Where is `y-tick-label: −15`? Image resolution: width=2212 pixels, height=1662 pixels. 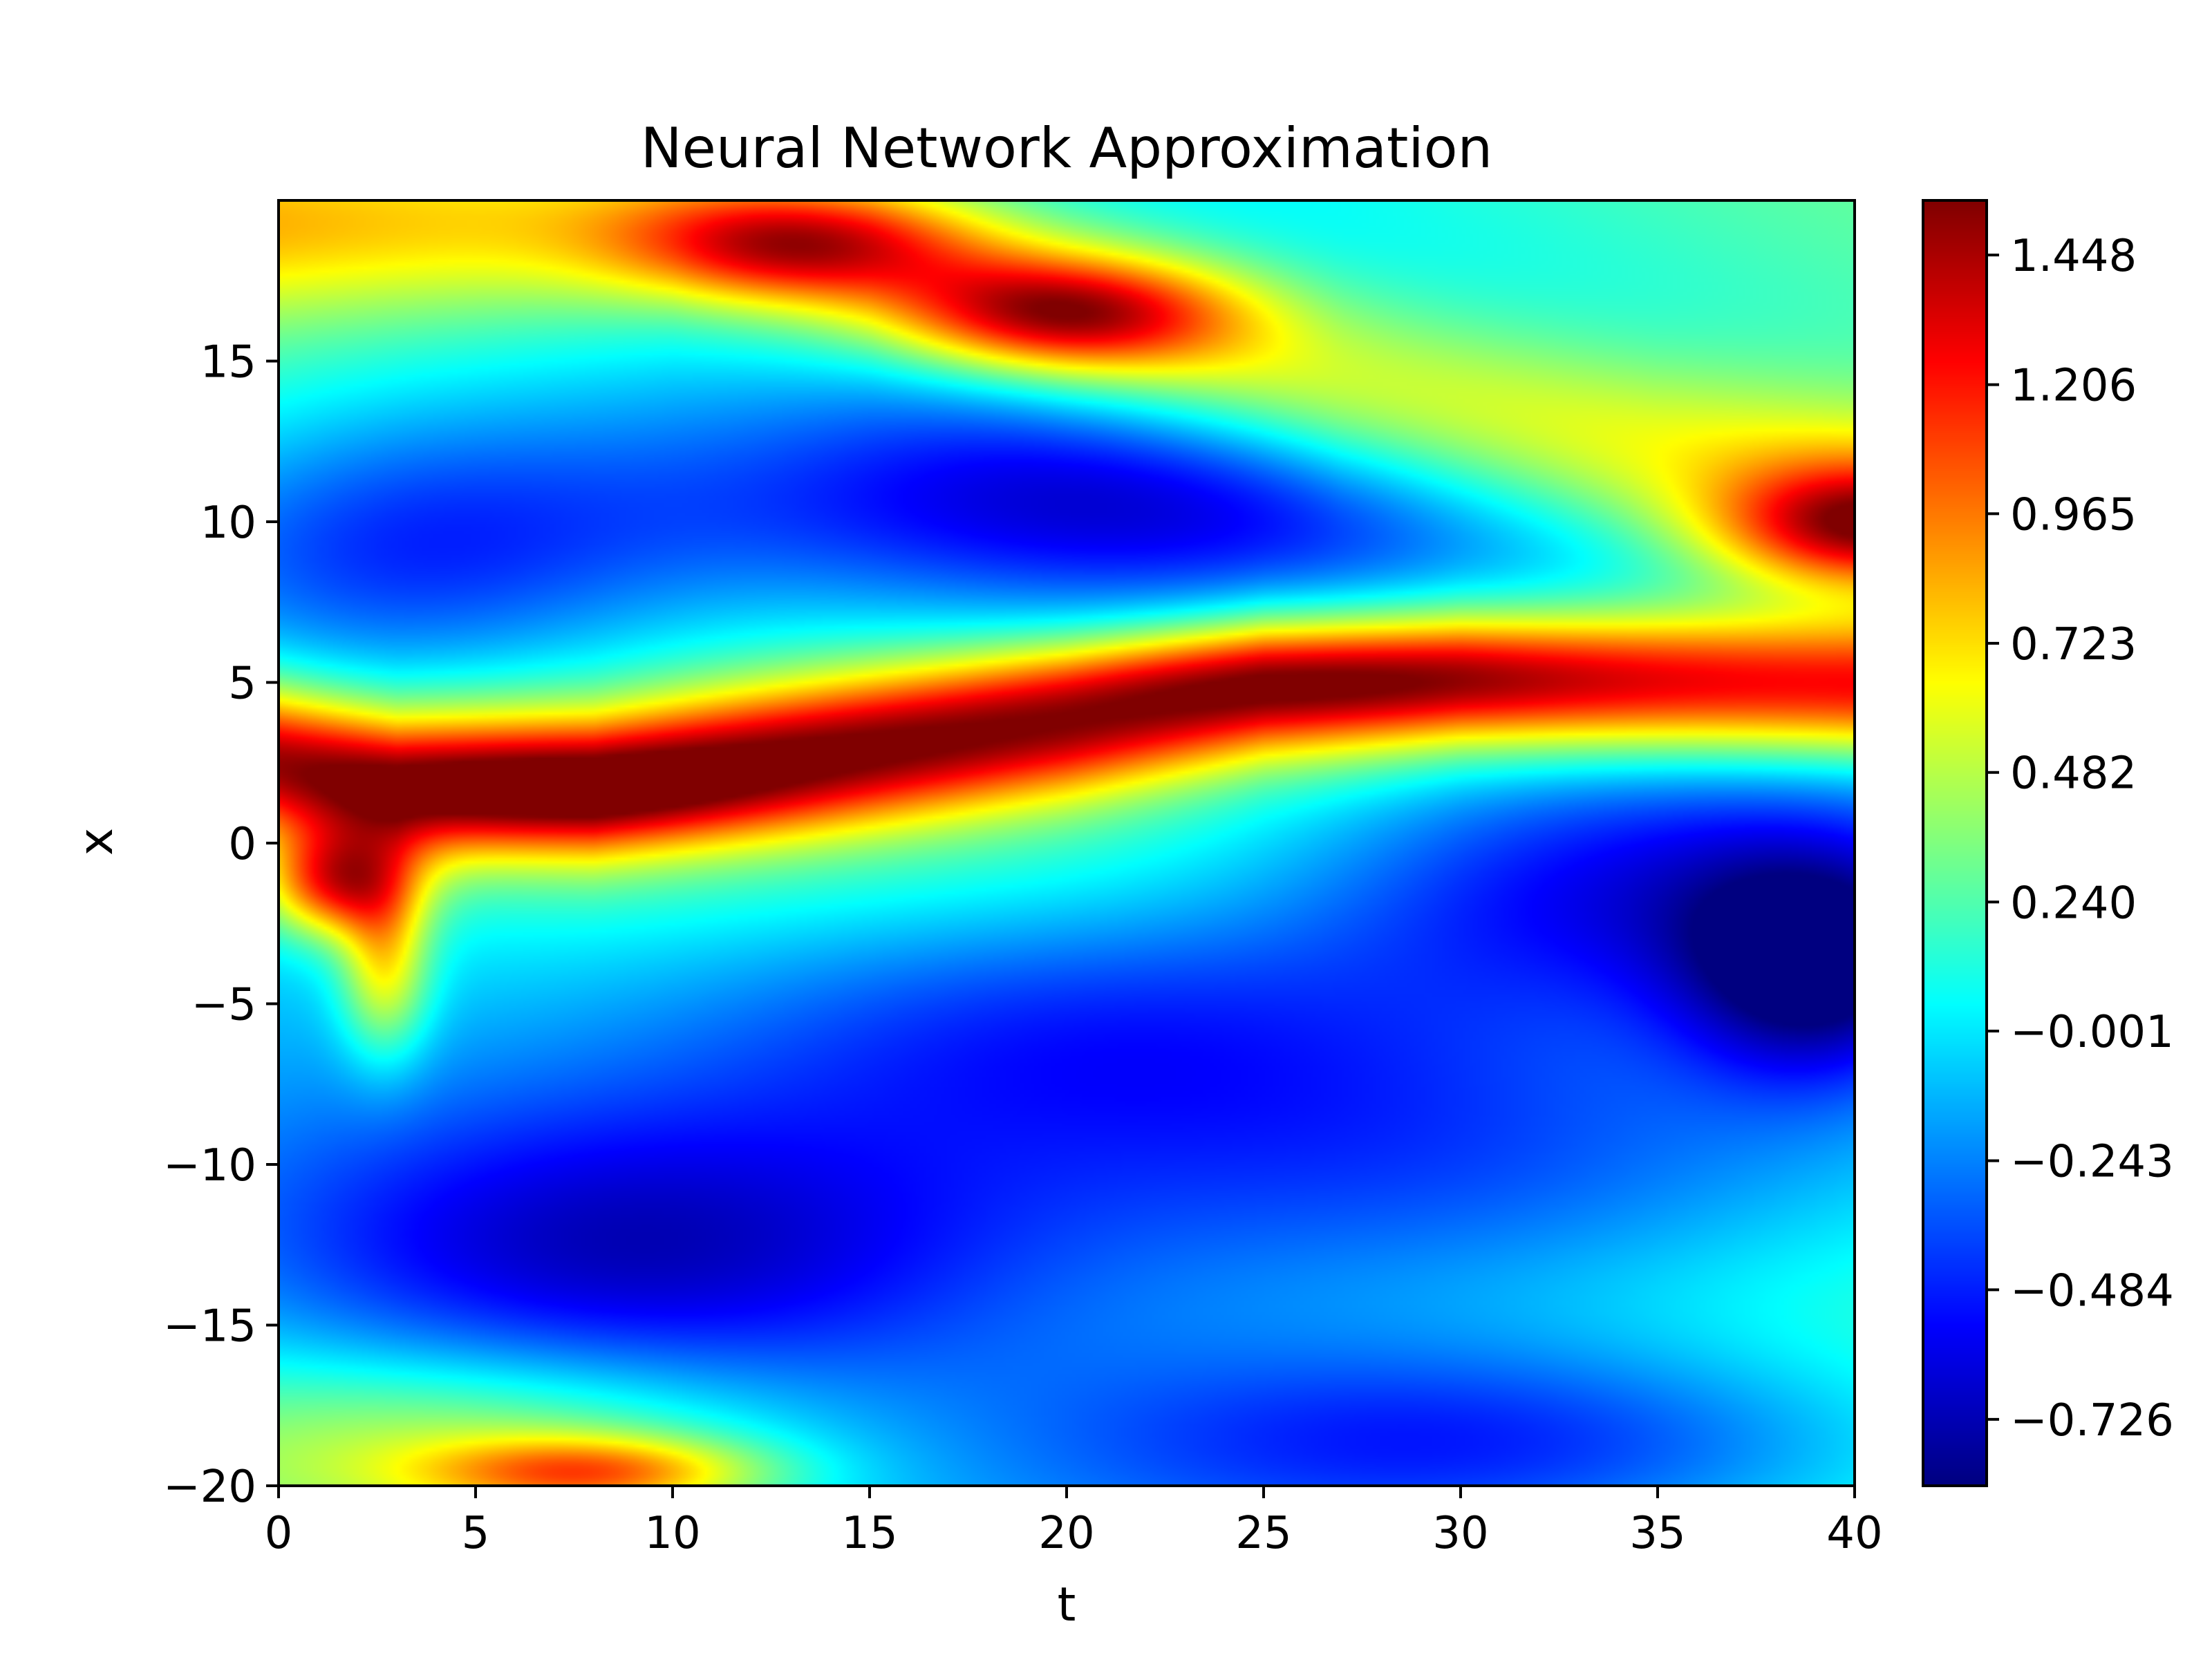
y-tick-label: −15 is located at coordinates (209, 1327).